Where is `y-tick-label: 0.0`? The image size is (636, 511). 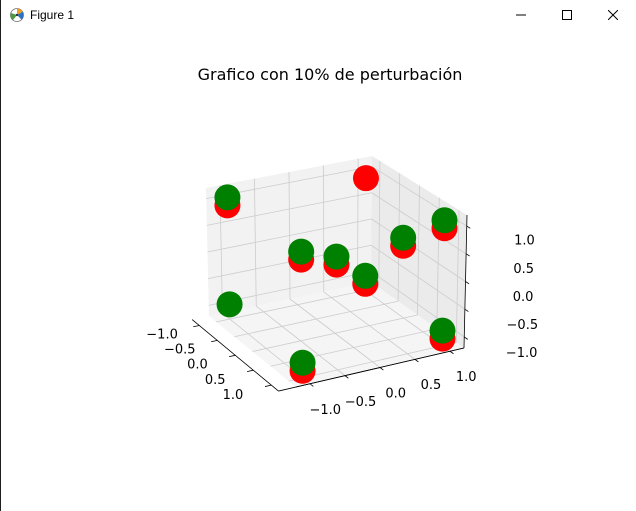
y-tick-label: 0.0 is located at coordinates (395, 393).